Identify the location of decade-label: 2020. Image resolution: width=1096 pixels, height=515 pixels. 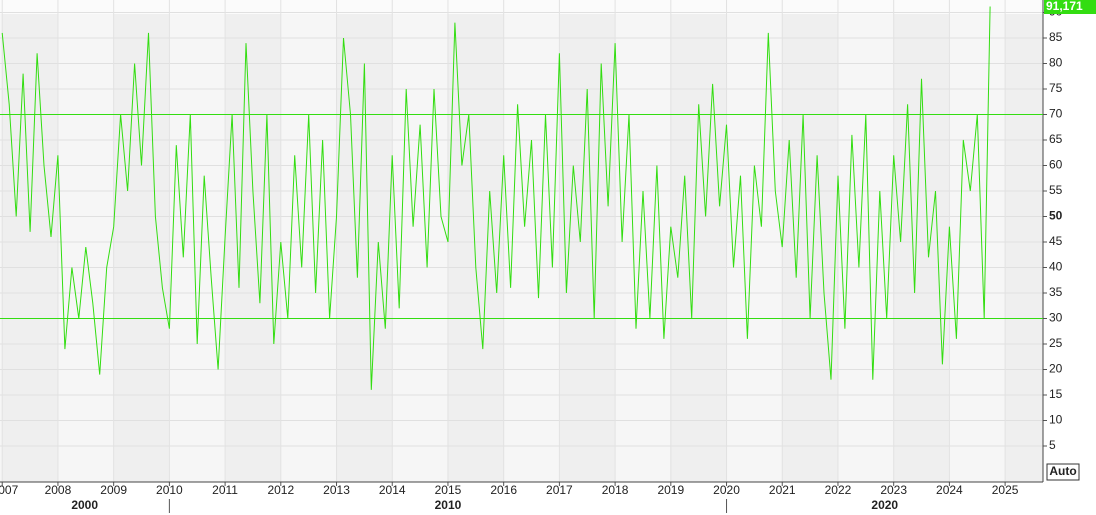
(884, 505).